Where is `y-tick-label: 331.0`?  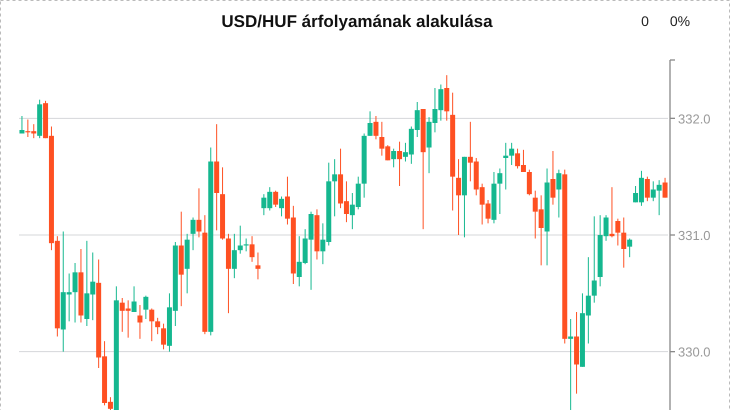
y-tick-label: 331.0 is located at coordinates (694, 235).